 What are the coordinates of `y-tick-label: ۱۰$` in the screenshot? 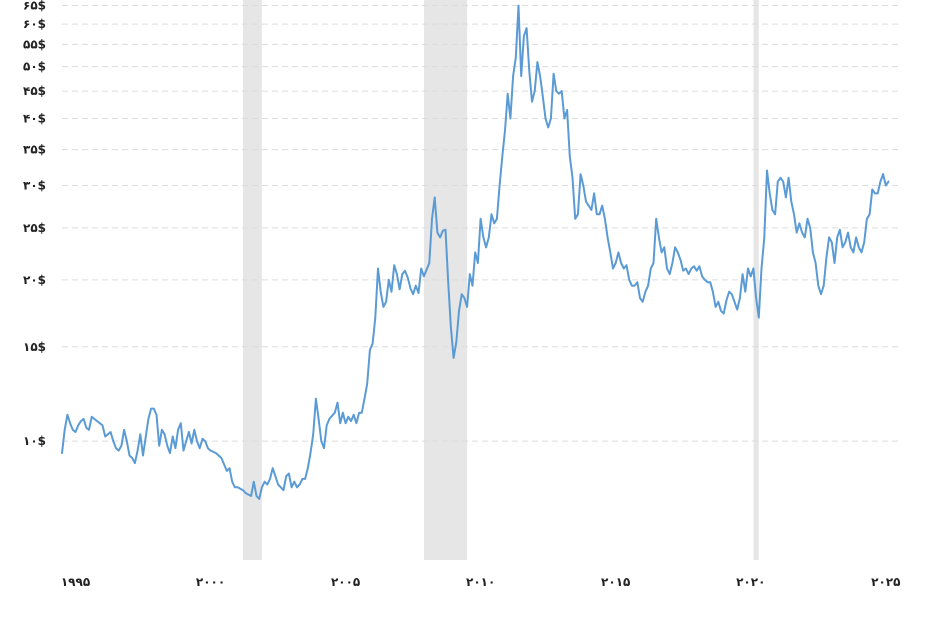 It's located at (34, 441).